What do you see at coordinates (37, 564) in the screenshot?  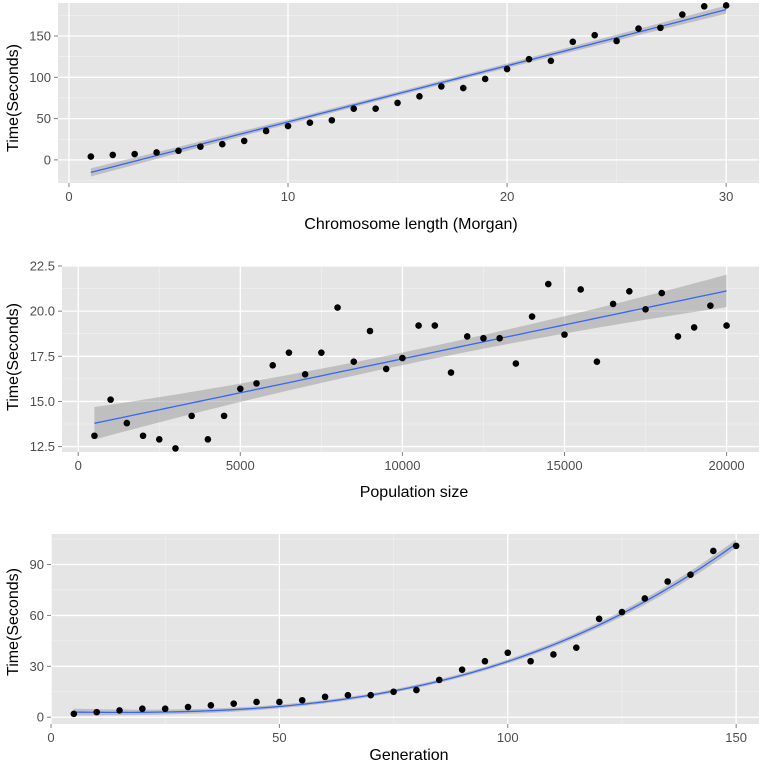 I see `y-tick-label: 90` at bounding box center [37, 564].